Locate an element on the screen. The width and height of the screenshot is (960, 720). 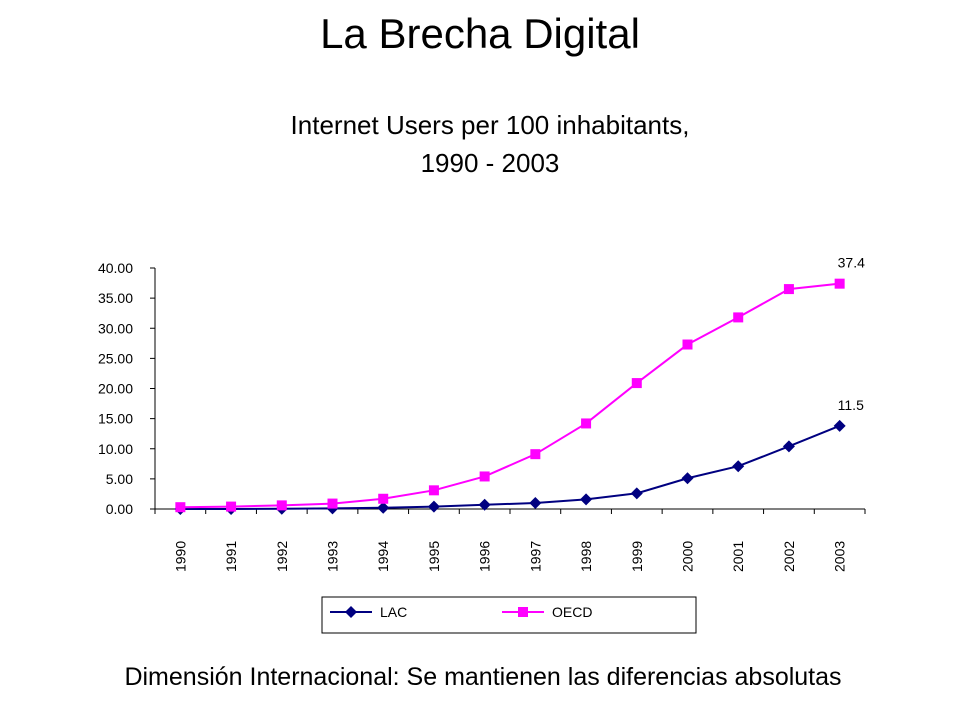
legend-label-oecd: OECD is located at coordinates (572, 612).